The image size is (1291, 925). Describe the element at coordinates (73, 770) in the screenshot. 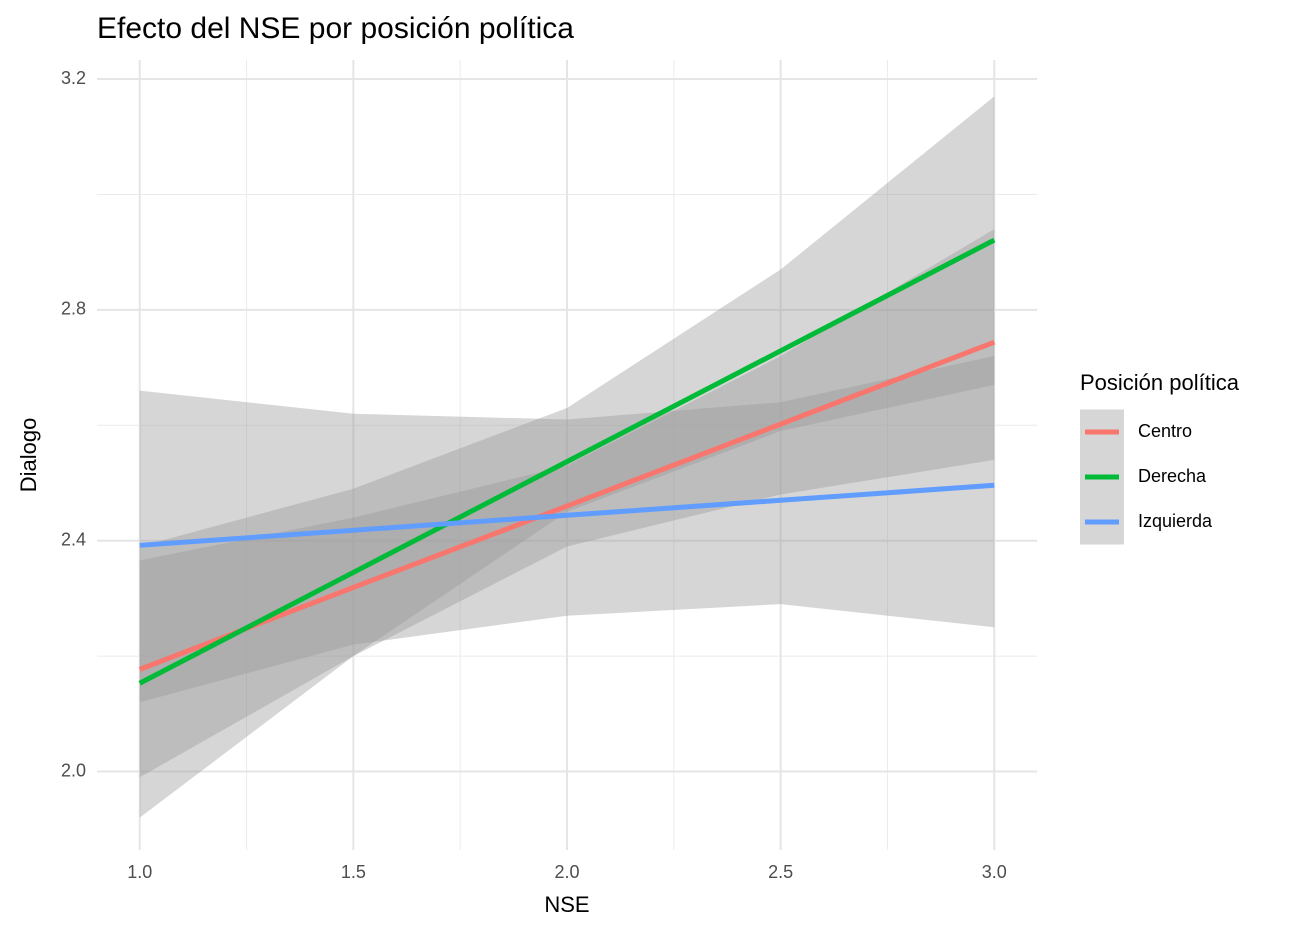

I see `y-tick-label: 2.0` at that location.